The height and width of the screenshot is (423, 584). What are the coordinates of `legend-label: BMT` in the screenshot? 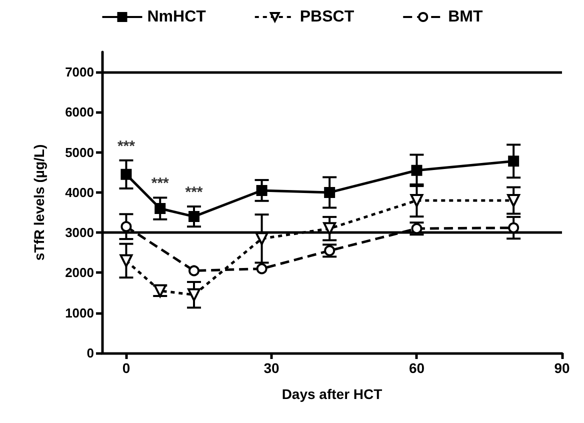 It's located at (465, 17).